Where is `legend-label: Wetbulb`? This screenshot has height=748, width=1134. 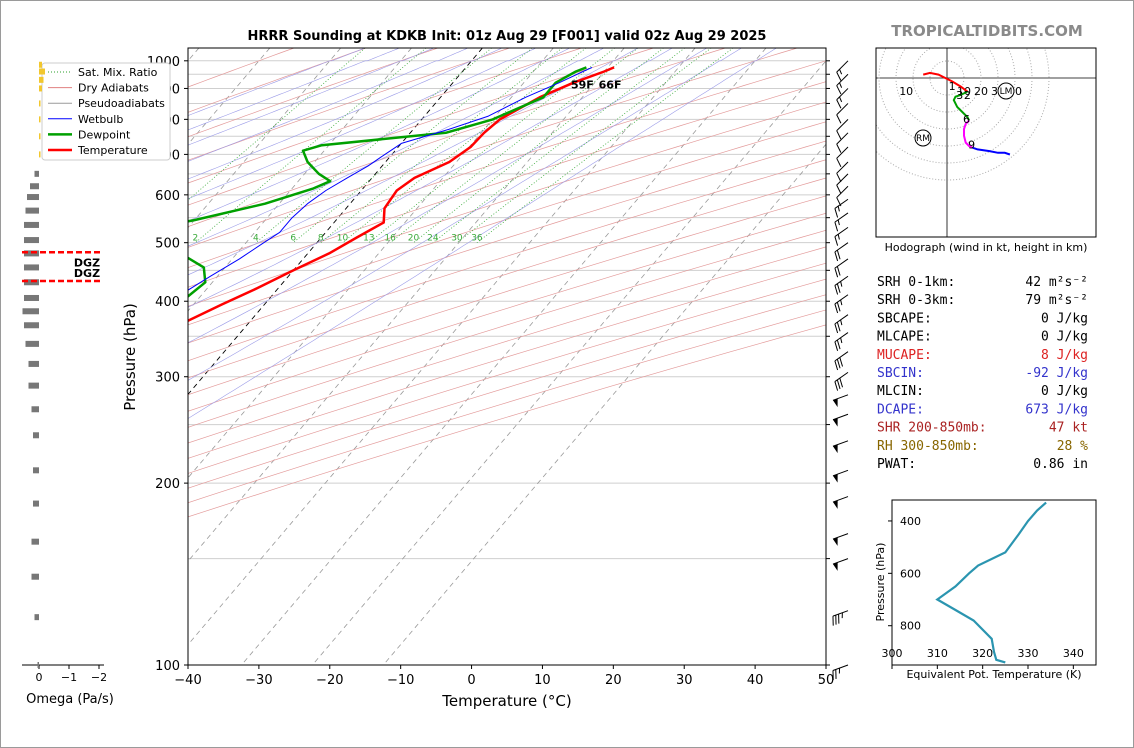 legend-label: Wetbulb is located at coordinates (100, 119).